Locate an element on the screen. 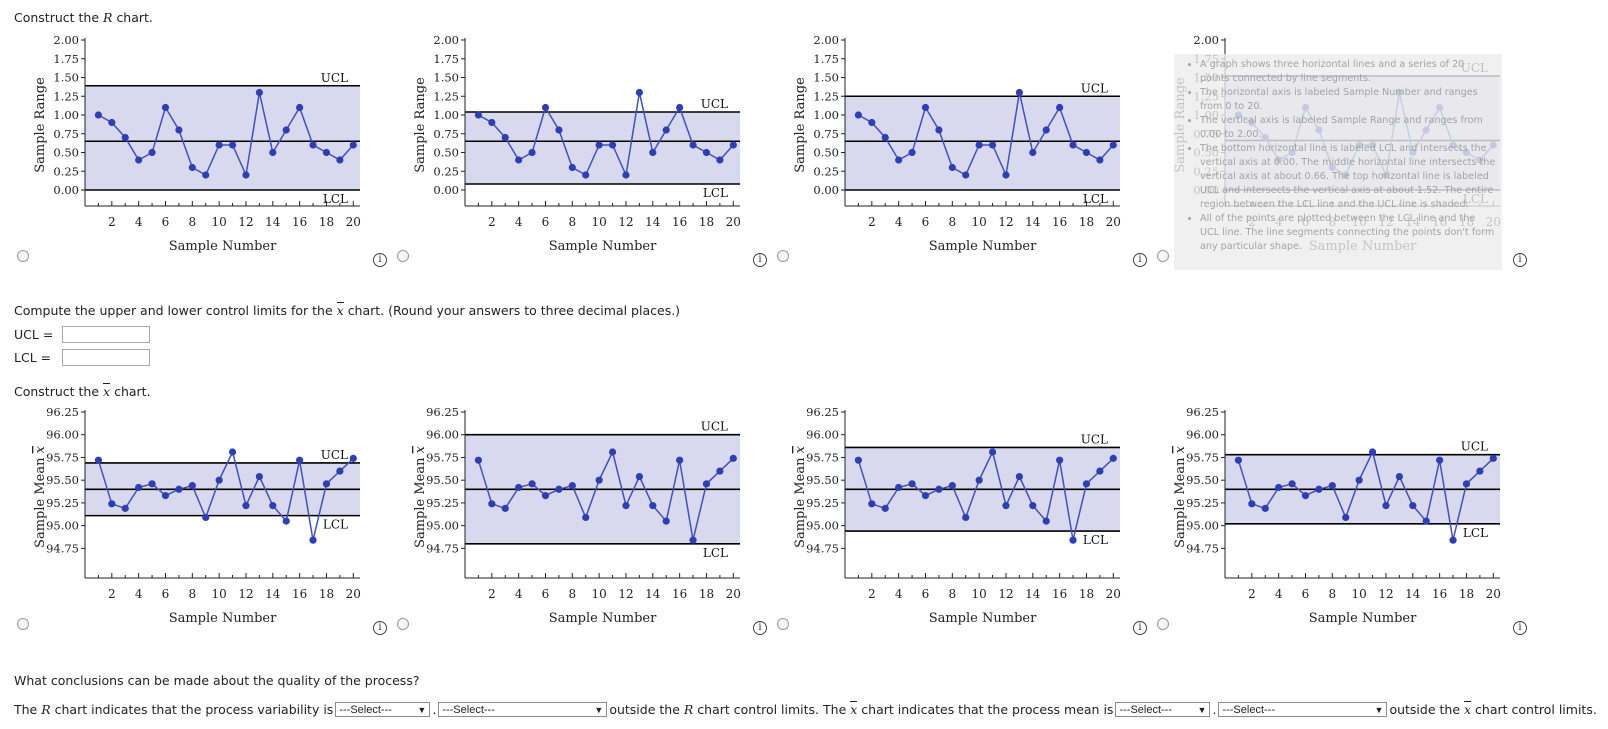 The image size is (1608, 729). r-chart-info-icon-1: i is located at coordinates (380, 260).